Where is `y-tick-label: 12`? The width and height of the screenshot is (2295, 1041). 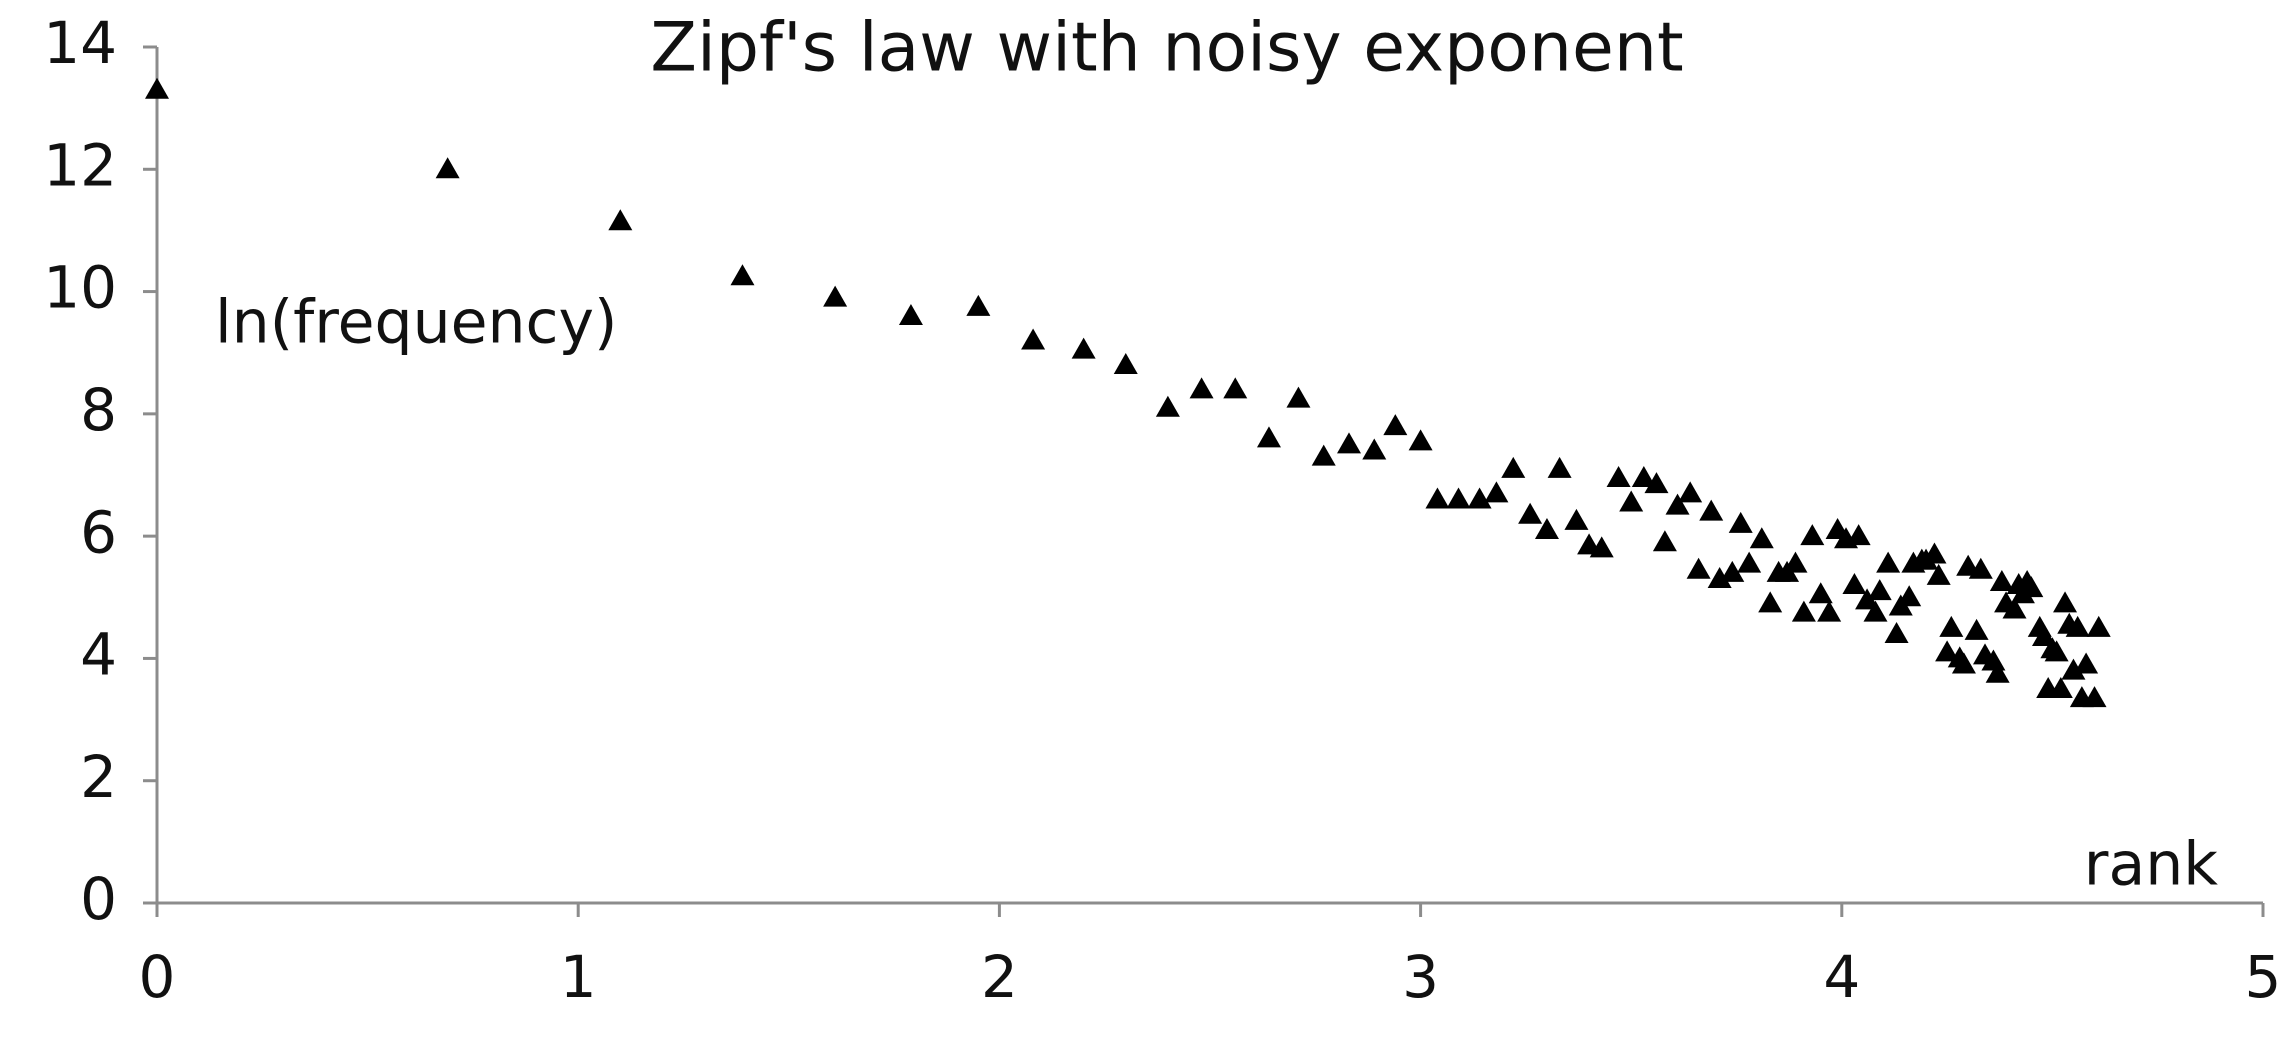
y-tick-label: 12 is located at coordinates (80, 165).